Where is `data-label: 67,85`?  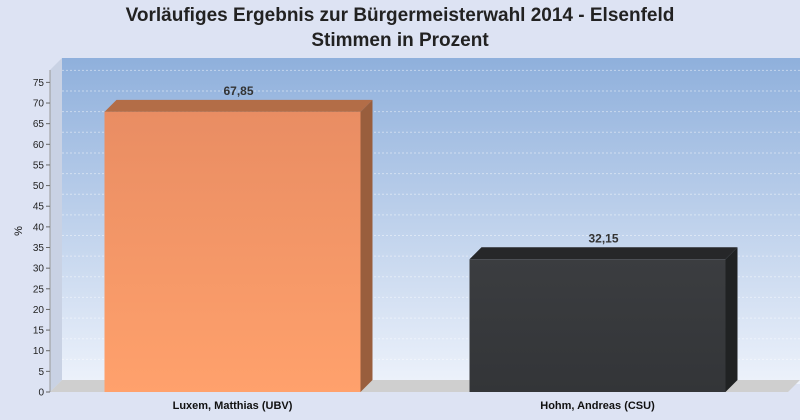 data-label: 67,85 is located at coordinates (238, 91).